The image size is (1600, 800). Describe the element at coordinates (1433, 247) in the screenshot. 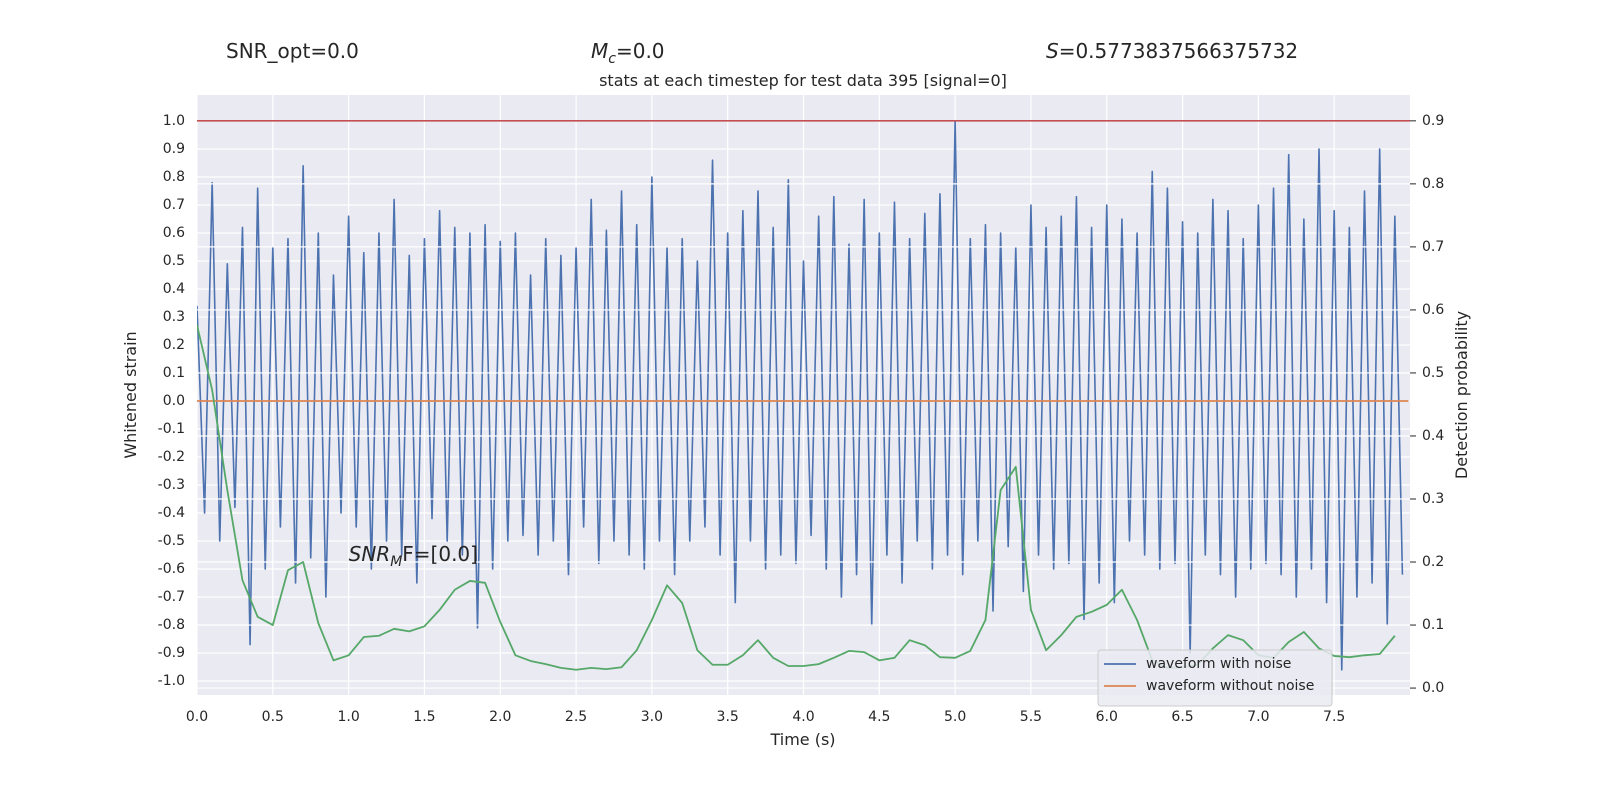

I see `y2-tick-label: 0.7` at that location.